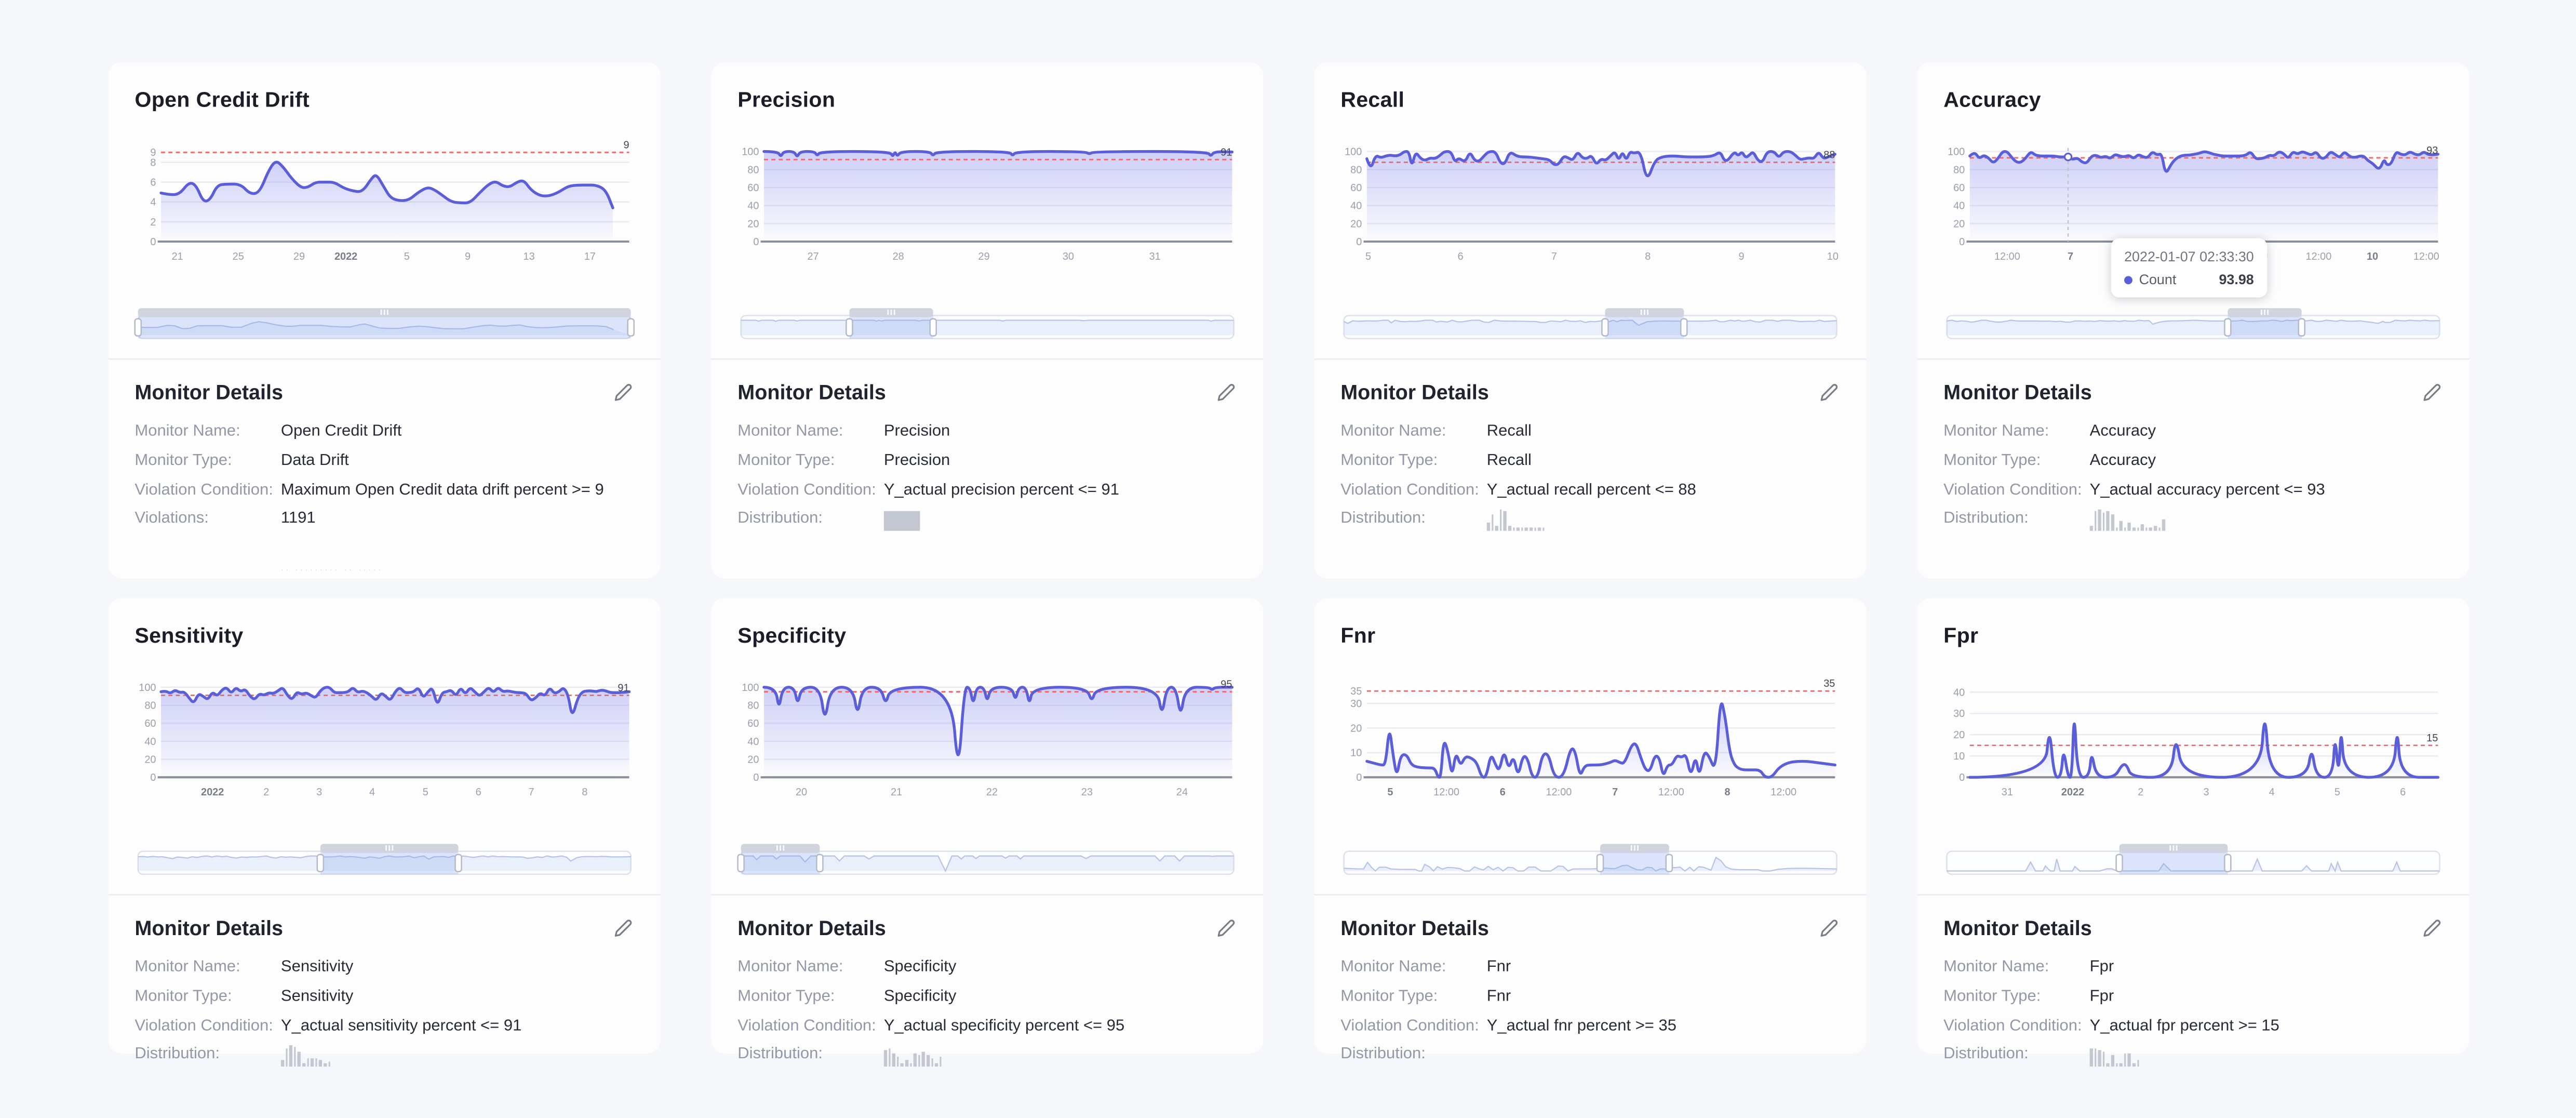 The width and height of the screenshot is (2576, 1118). I want to click on card-divider, so click(1591, 359).